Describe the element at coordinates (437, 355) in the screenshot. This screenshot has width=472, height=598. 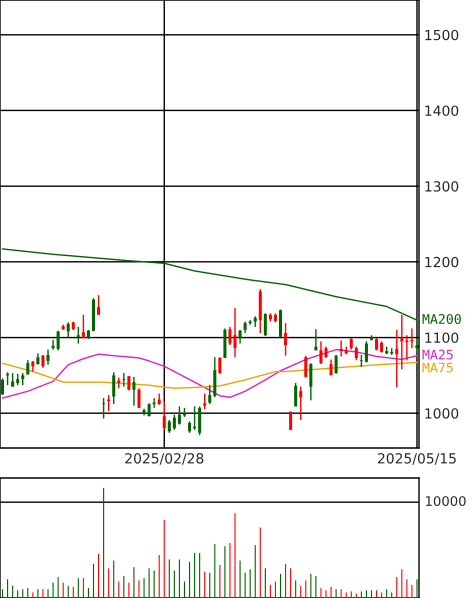
I see `series-label: MA25` at that location.